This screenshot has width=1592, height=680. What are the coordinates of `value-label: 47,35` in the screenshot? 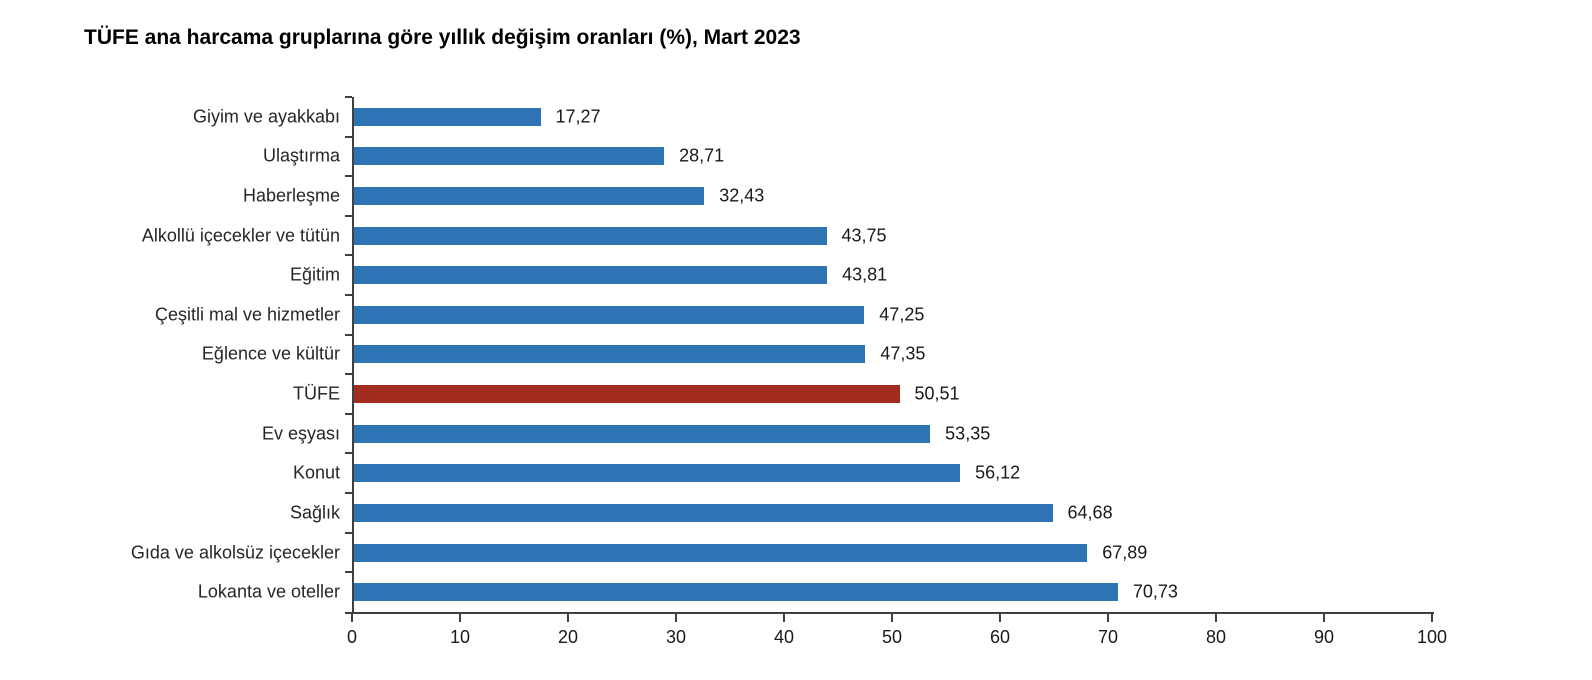 It's located at (903, 353).